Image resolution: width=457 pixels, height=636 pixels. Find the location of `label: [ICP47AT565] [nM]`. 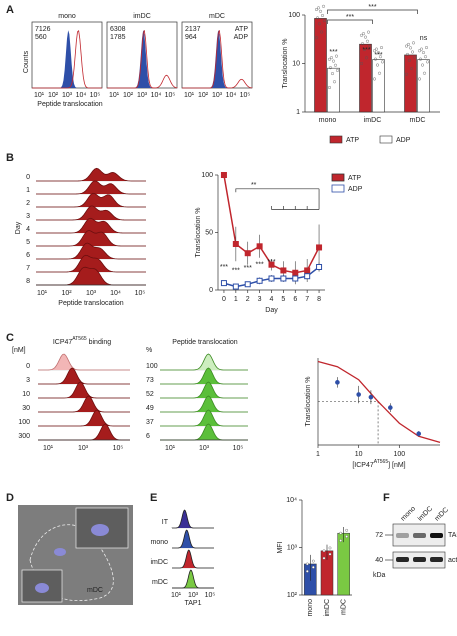

label: [ICP47AT565] [nM] is located at coordinates (378, 464).